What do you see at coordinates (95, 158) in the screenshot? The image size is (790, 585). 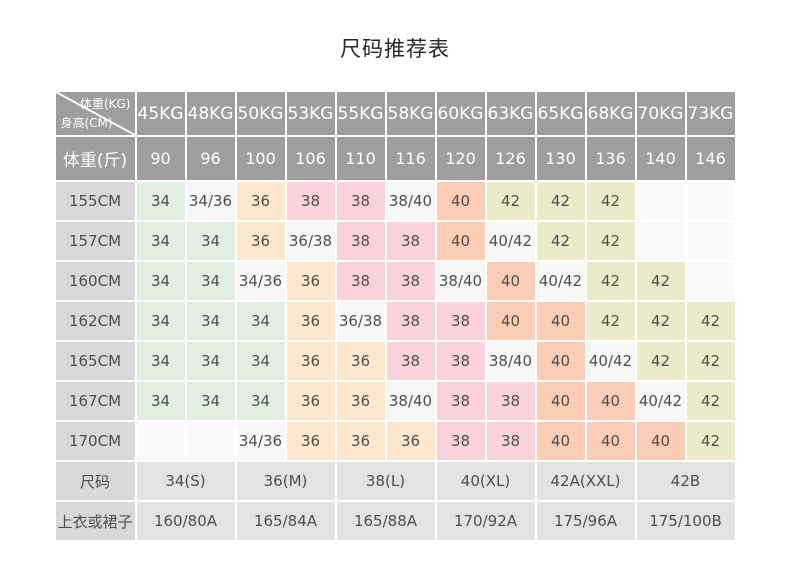 I see `weight-jin-label: 体重(斤)` at bounding box center [95, 158].